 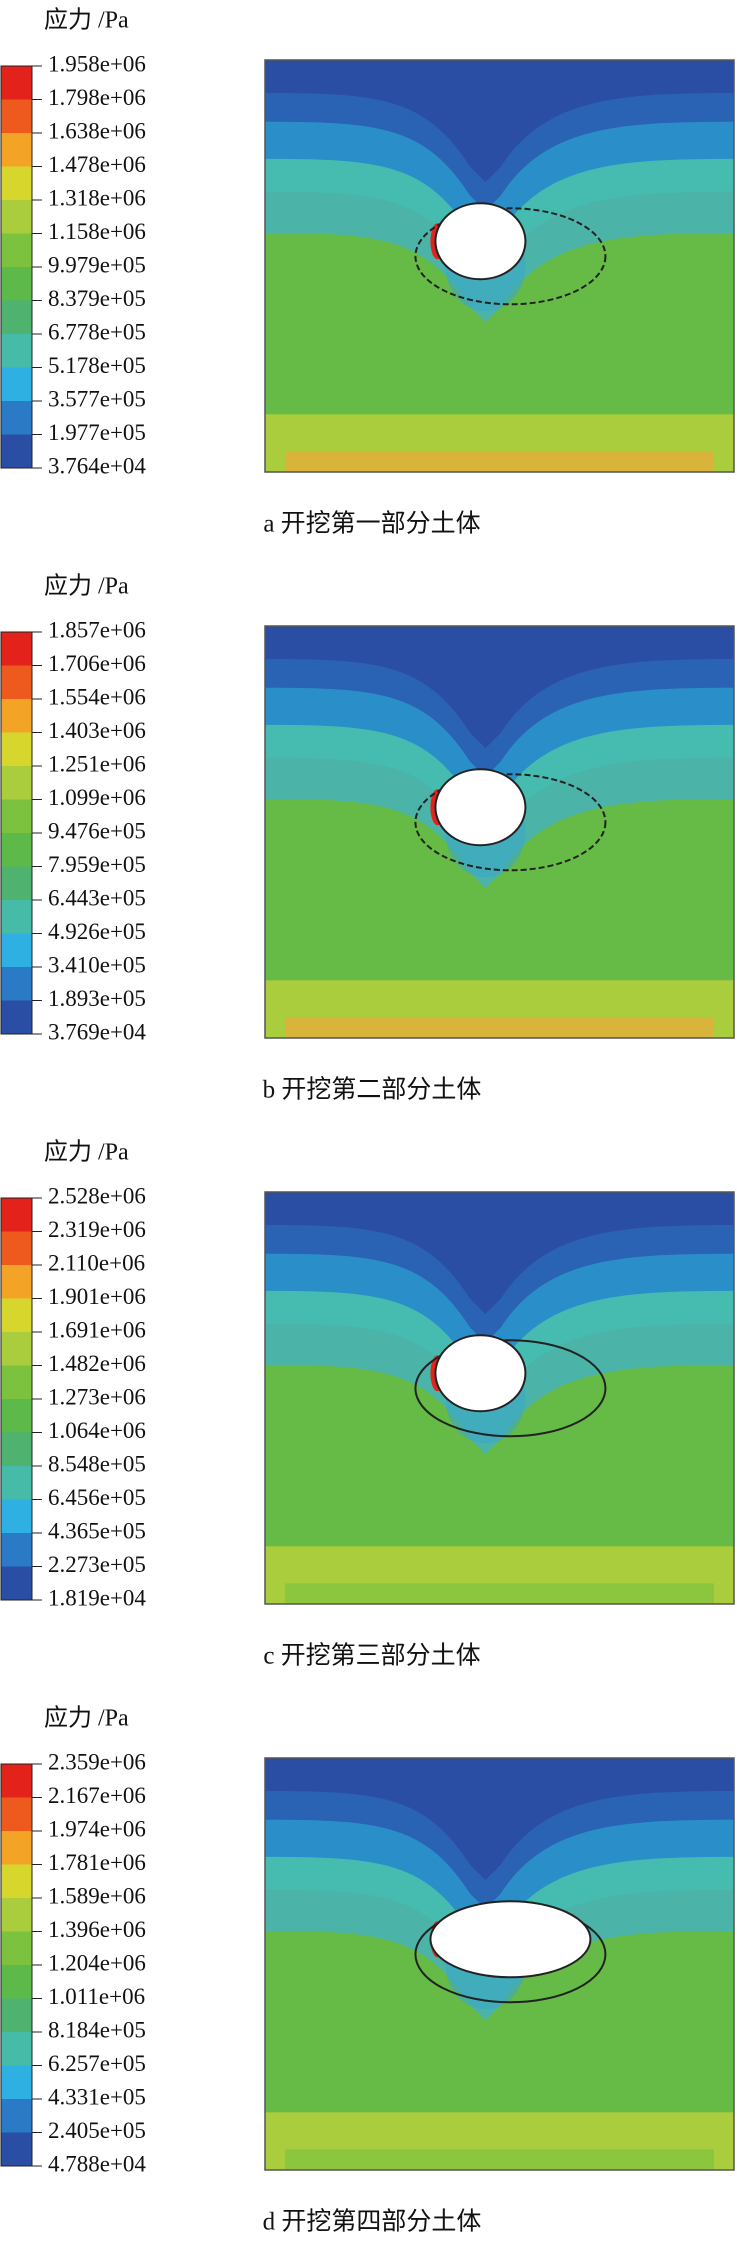 What do you see at coordinates (97, 1862) in the screenshot?
I see `legend-label: 1.781e+06` at bounding box center [97, 1862].